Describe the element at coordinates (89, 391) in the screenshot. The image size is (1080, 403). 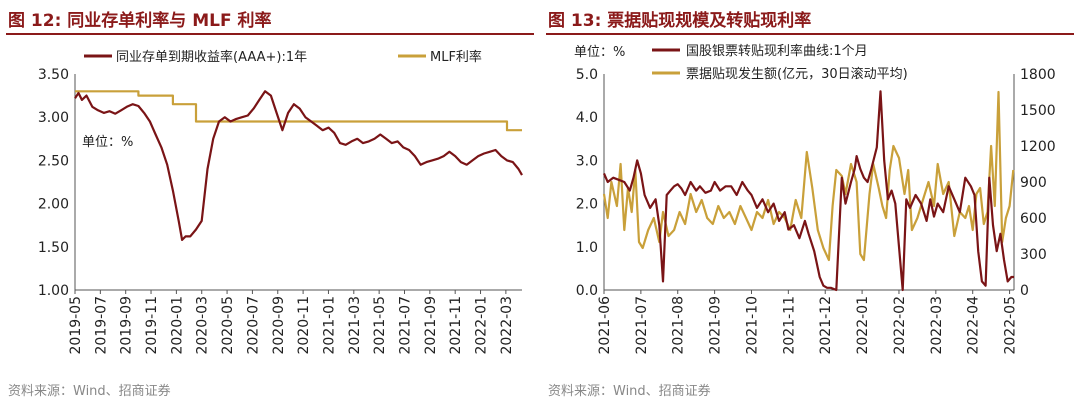
I see `left-source-note: 资料来源：Wind、招商证券` at that location.